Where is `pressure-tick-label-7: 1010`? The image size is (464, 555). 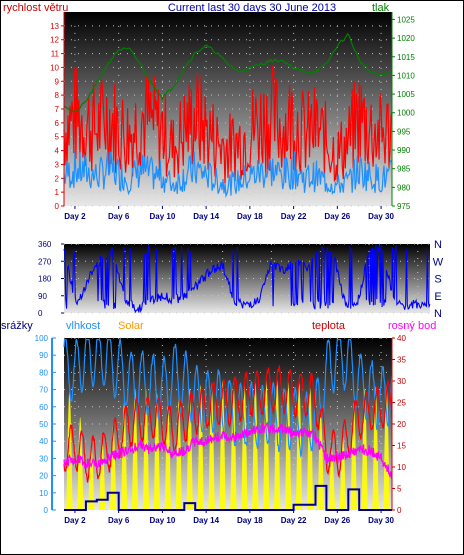 pressure-tick-label-7: 1010 is located at coordinates (406, 75).